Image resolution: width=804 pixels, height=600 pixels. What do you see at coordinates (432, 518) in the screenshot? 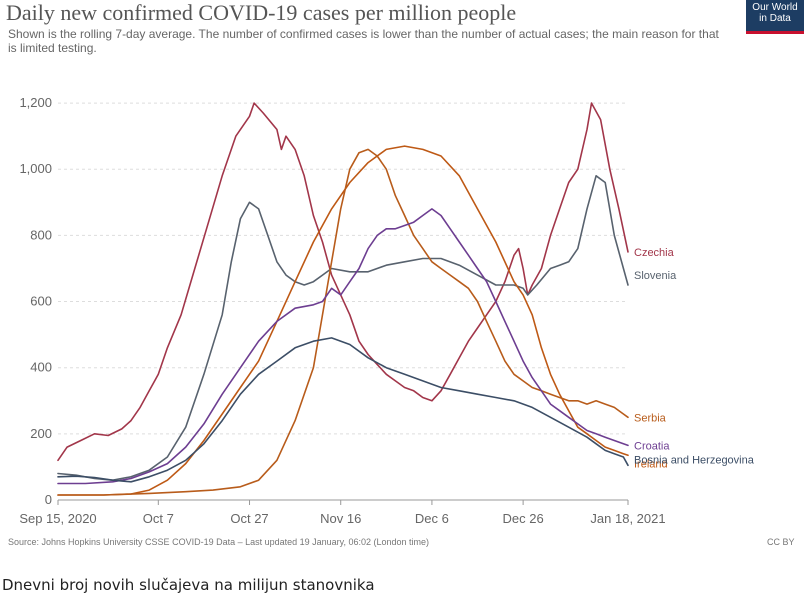
I see `x-tick-label: Dec 6` at bounding box center [432, 518].